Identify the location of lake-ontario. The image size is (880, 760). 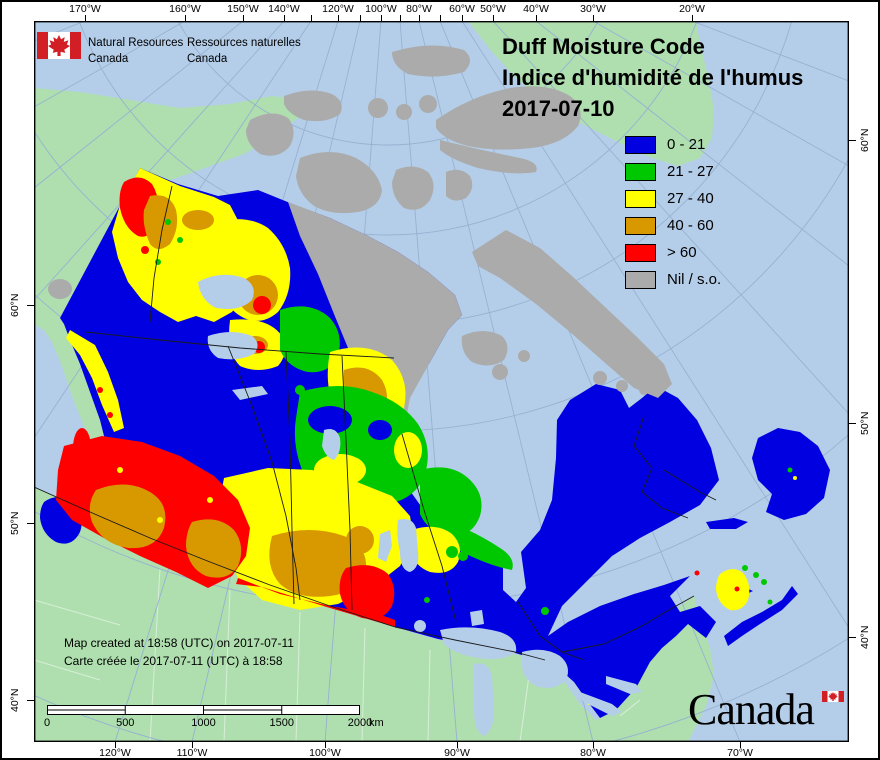
(624, 685).